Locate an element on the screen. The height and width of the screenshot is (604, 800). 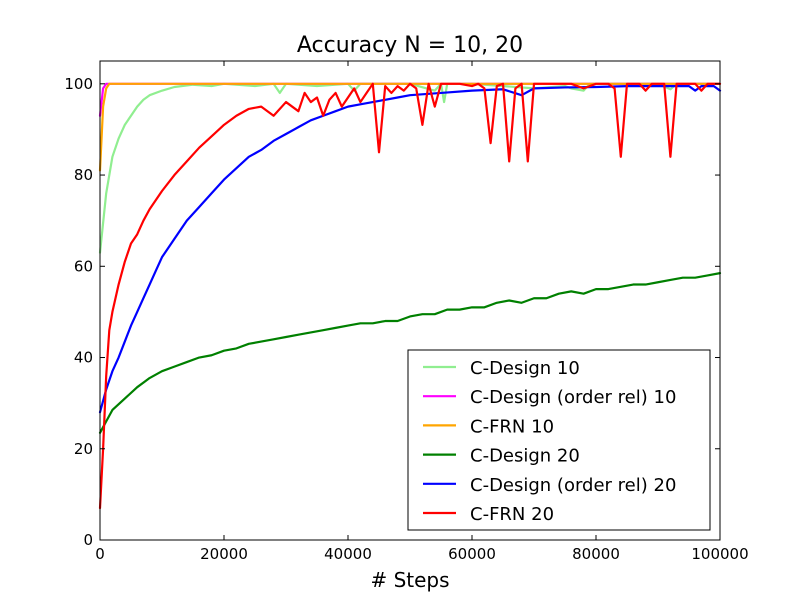
y-tick-label: 100 is located at coordinates (78, 84).